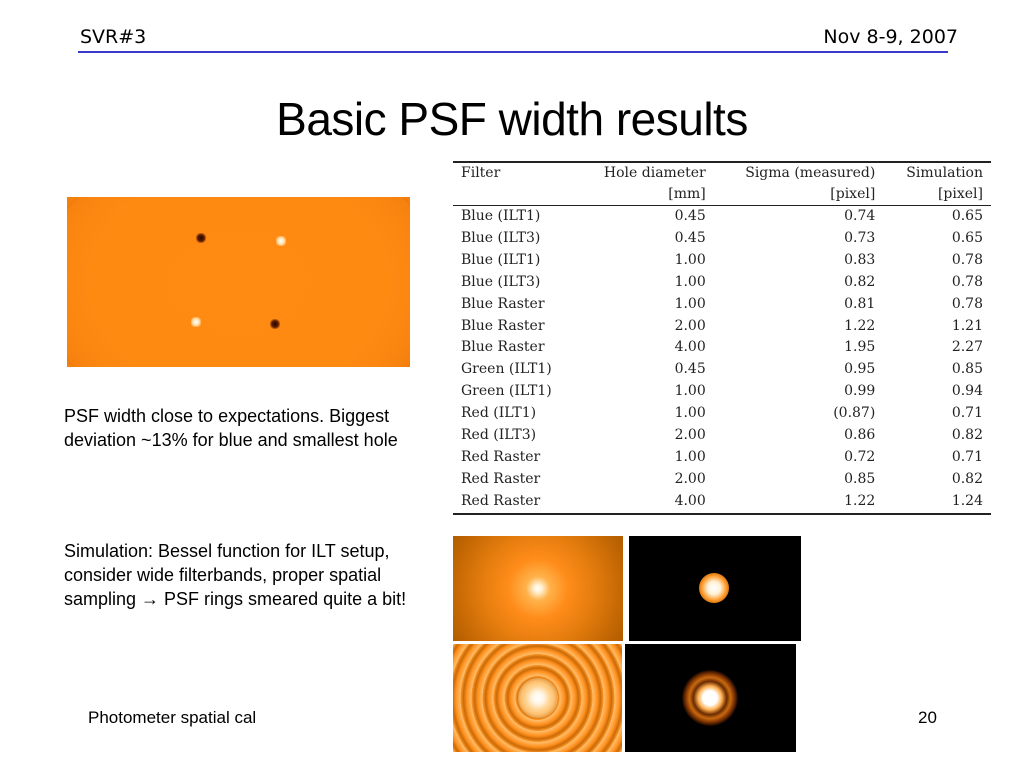 The image size is (1024, 768). I want to click on cell-sigma: 0.81, so click(860, 303).